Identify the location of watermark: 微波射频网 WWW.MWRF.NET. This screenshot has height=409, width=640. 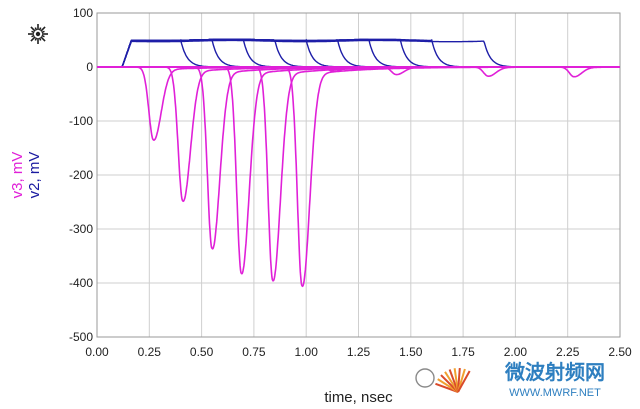
(510, 379).